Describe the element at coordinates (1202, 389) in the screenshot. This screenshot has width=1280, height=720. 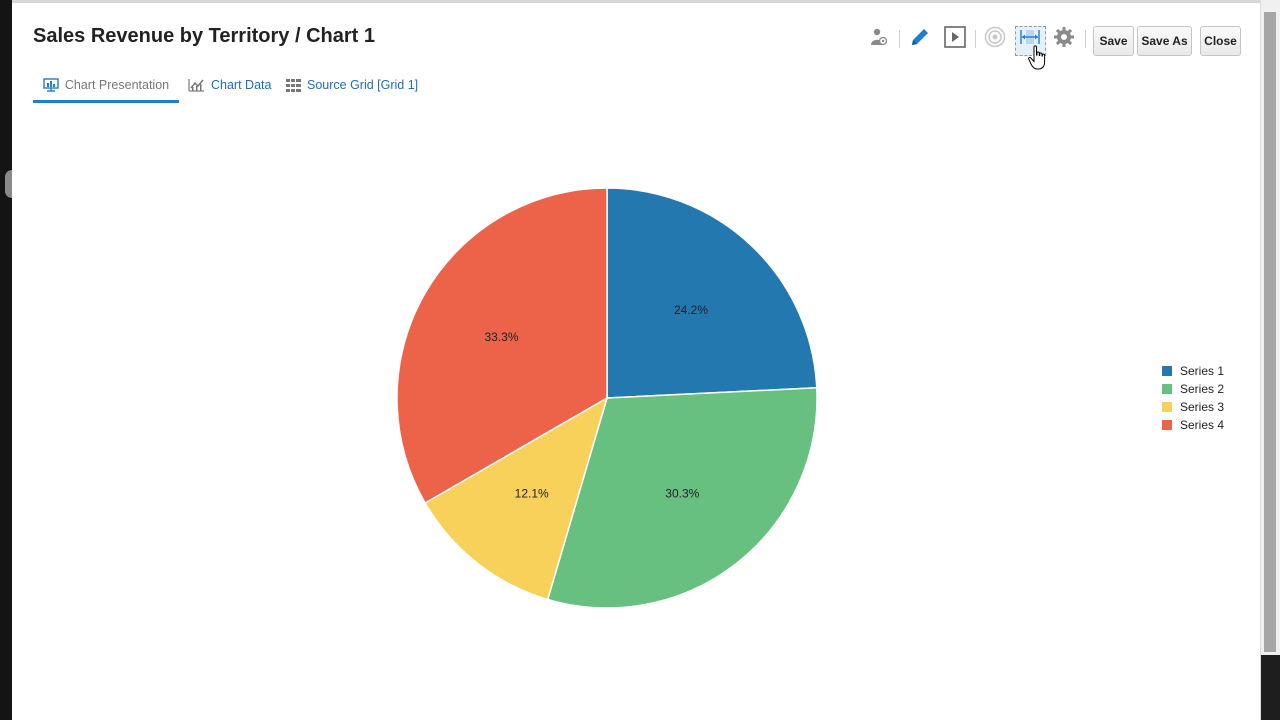
I see `legend-label: Series 2` at that location.